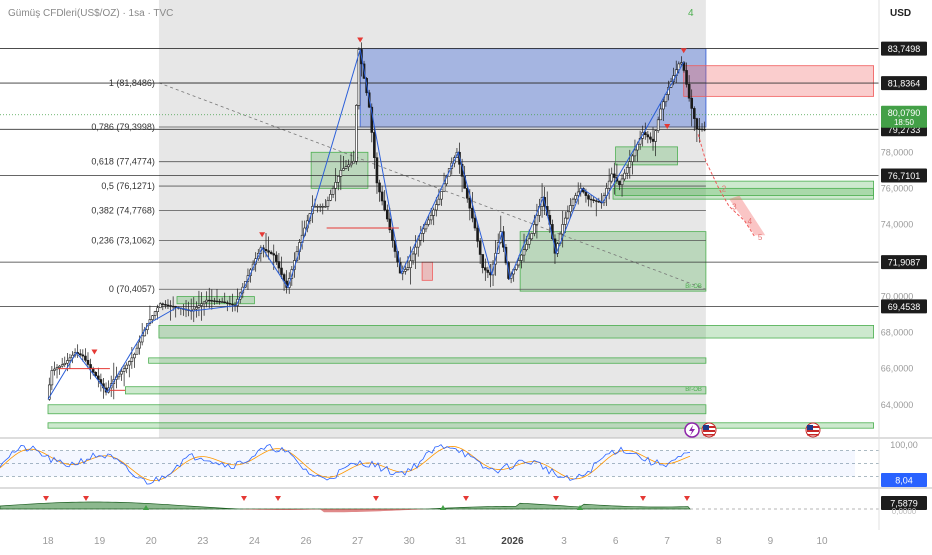  Describe the element at coordinates (900, 13) in the screenshot. I see `currency-label: USD` at that location.